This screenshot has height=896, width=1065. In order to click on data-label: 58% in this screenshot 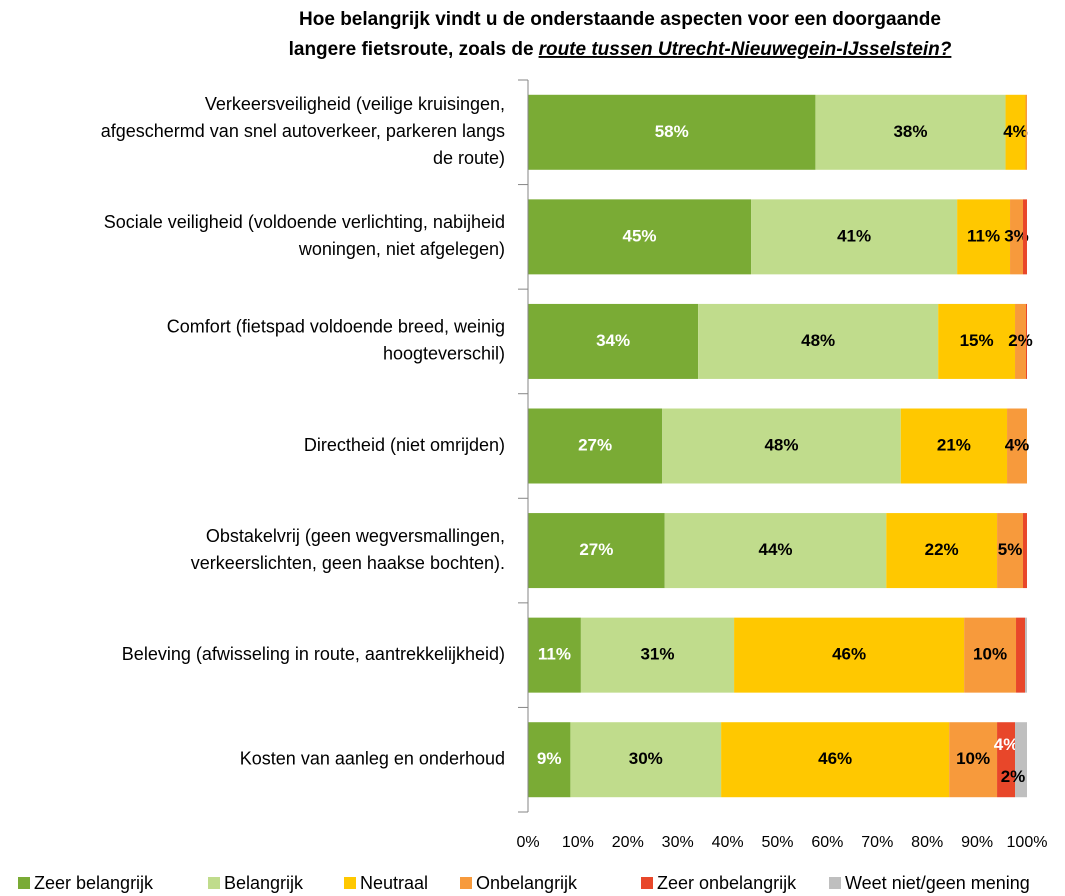, I will do `click(672, 131)`.